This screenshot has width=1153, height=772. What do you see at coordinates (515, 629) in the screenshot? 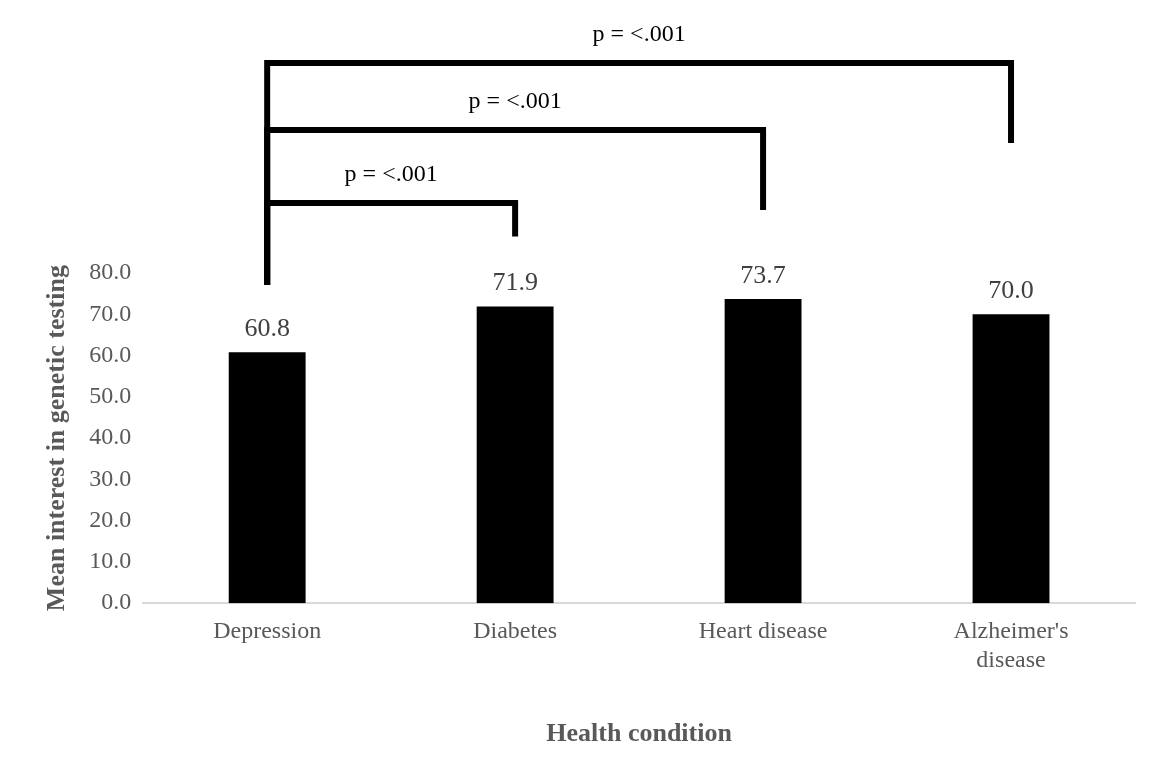
I see `x-tick-label: Diabetes` at bounding box center [515, 629].